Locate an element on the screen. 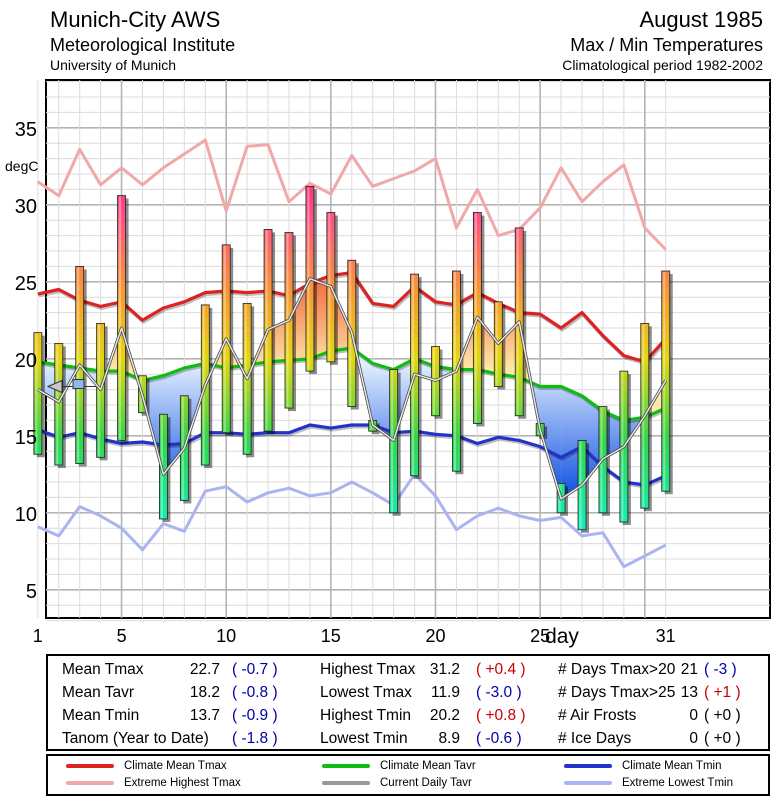 This screenshot has height=800, width=775. stat-value: 11.9 is located at coordinates (445, 692).